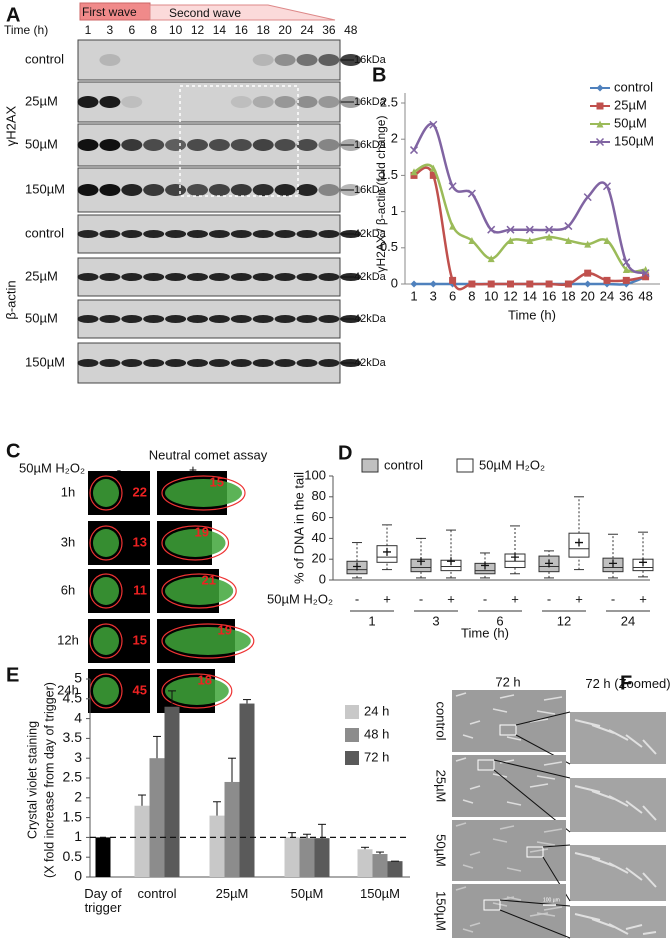 This screenshot has width=672, height=941. What do you see at coordinates (628, 683) in the screenshot?
I see `micrograph-column: 72 h (Zoomed)` at bounding box center [628, 683].